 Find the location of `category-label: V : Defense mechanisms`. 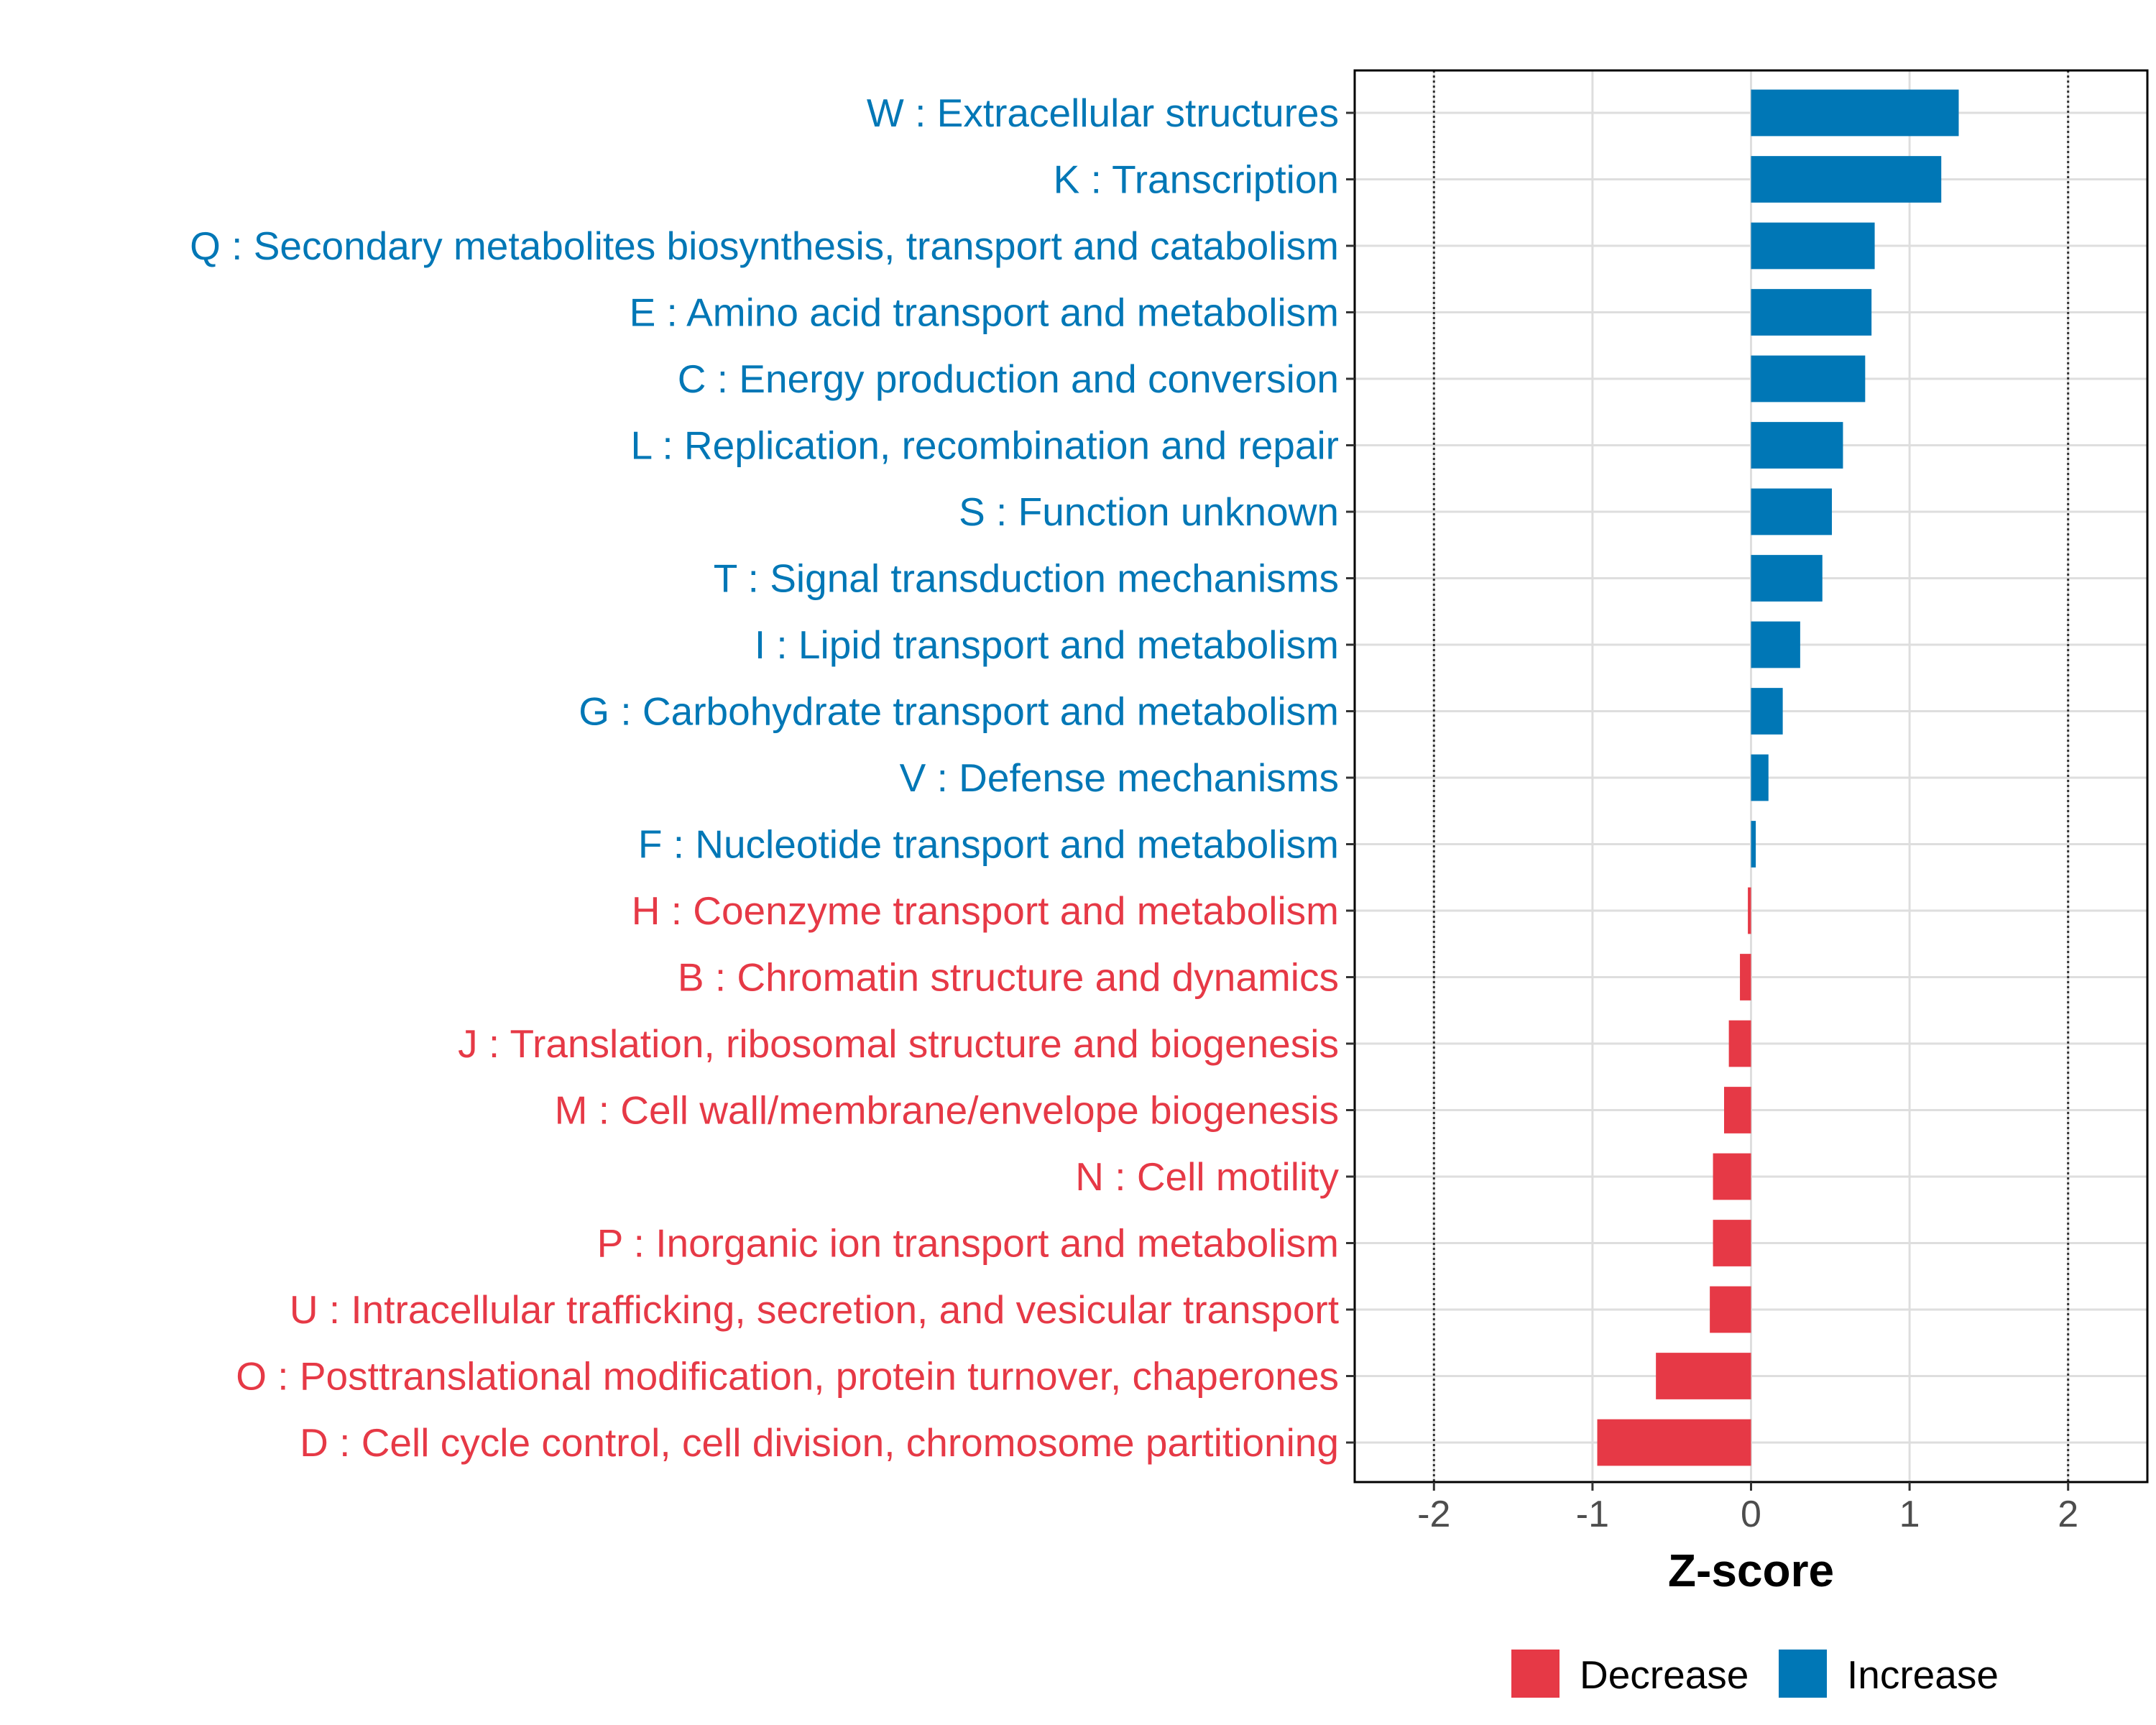

category-label: V : Defense mechanisms is located at coordinates (1119, 777).